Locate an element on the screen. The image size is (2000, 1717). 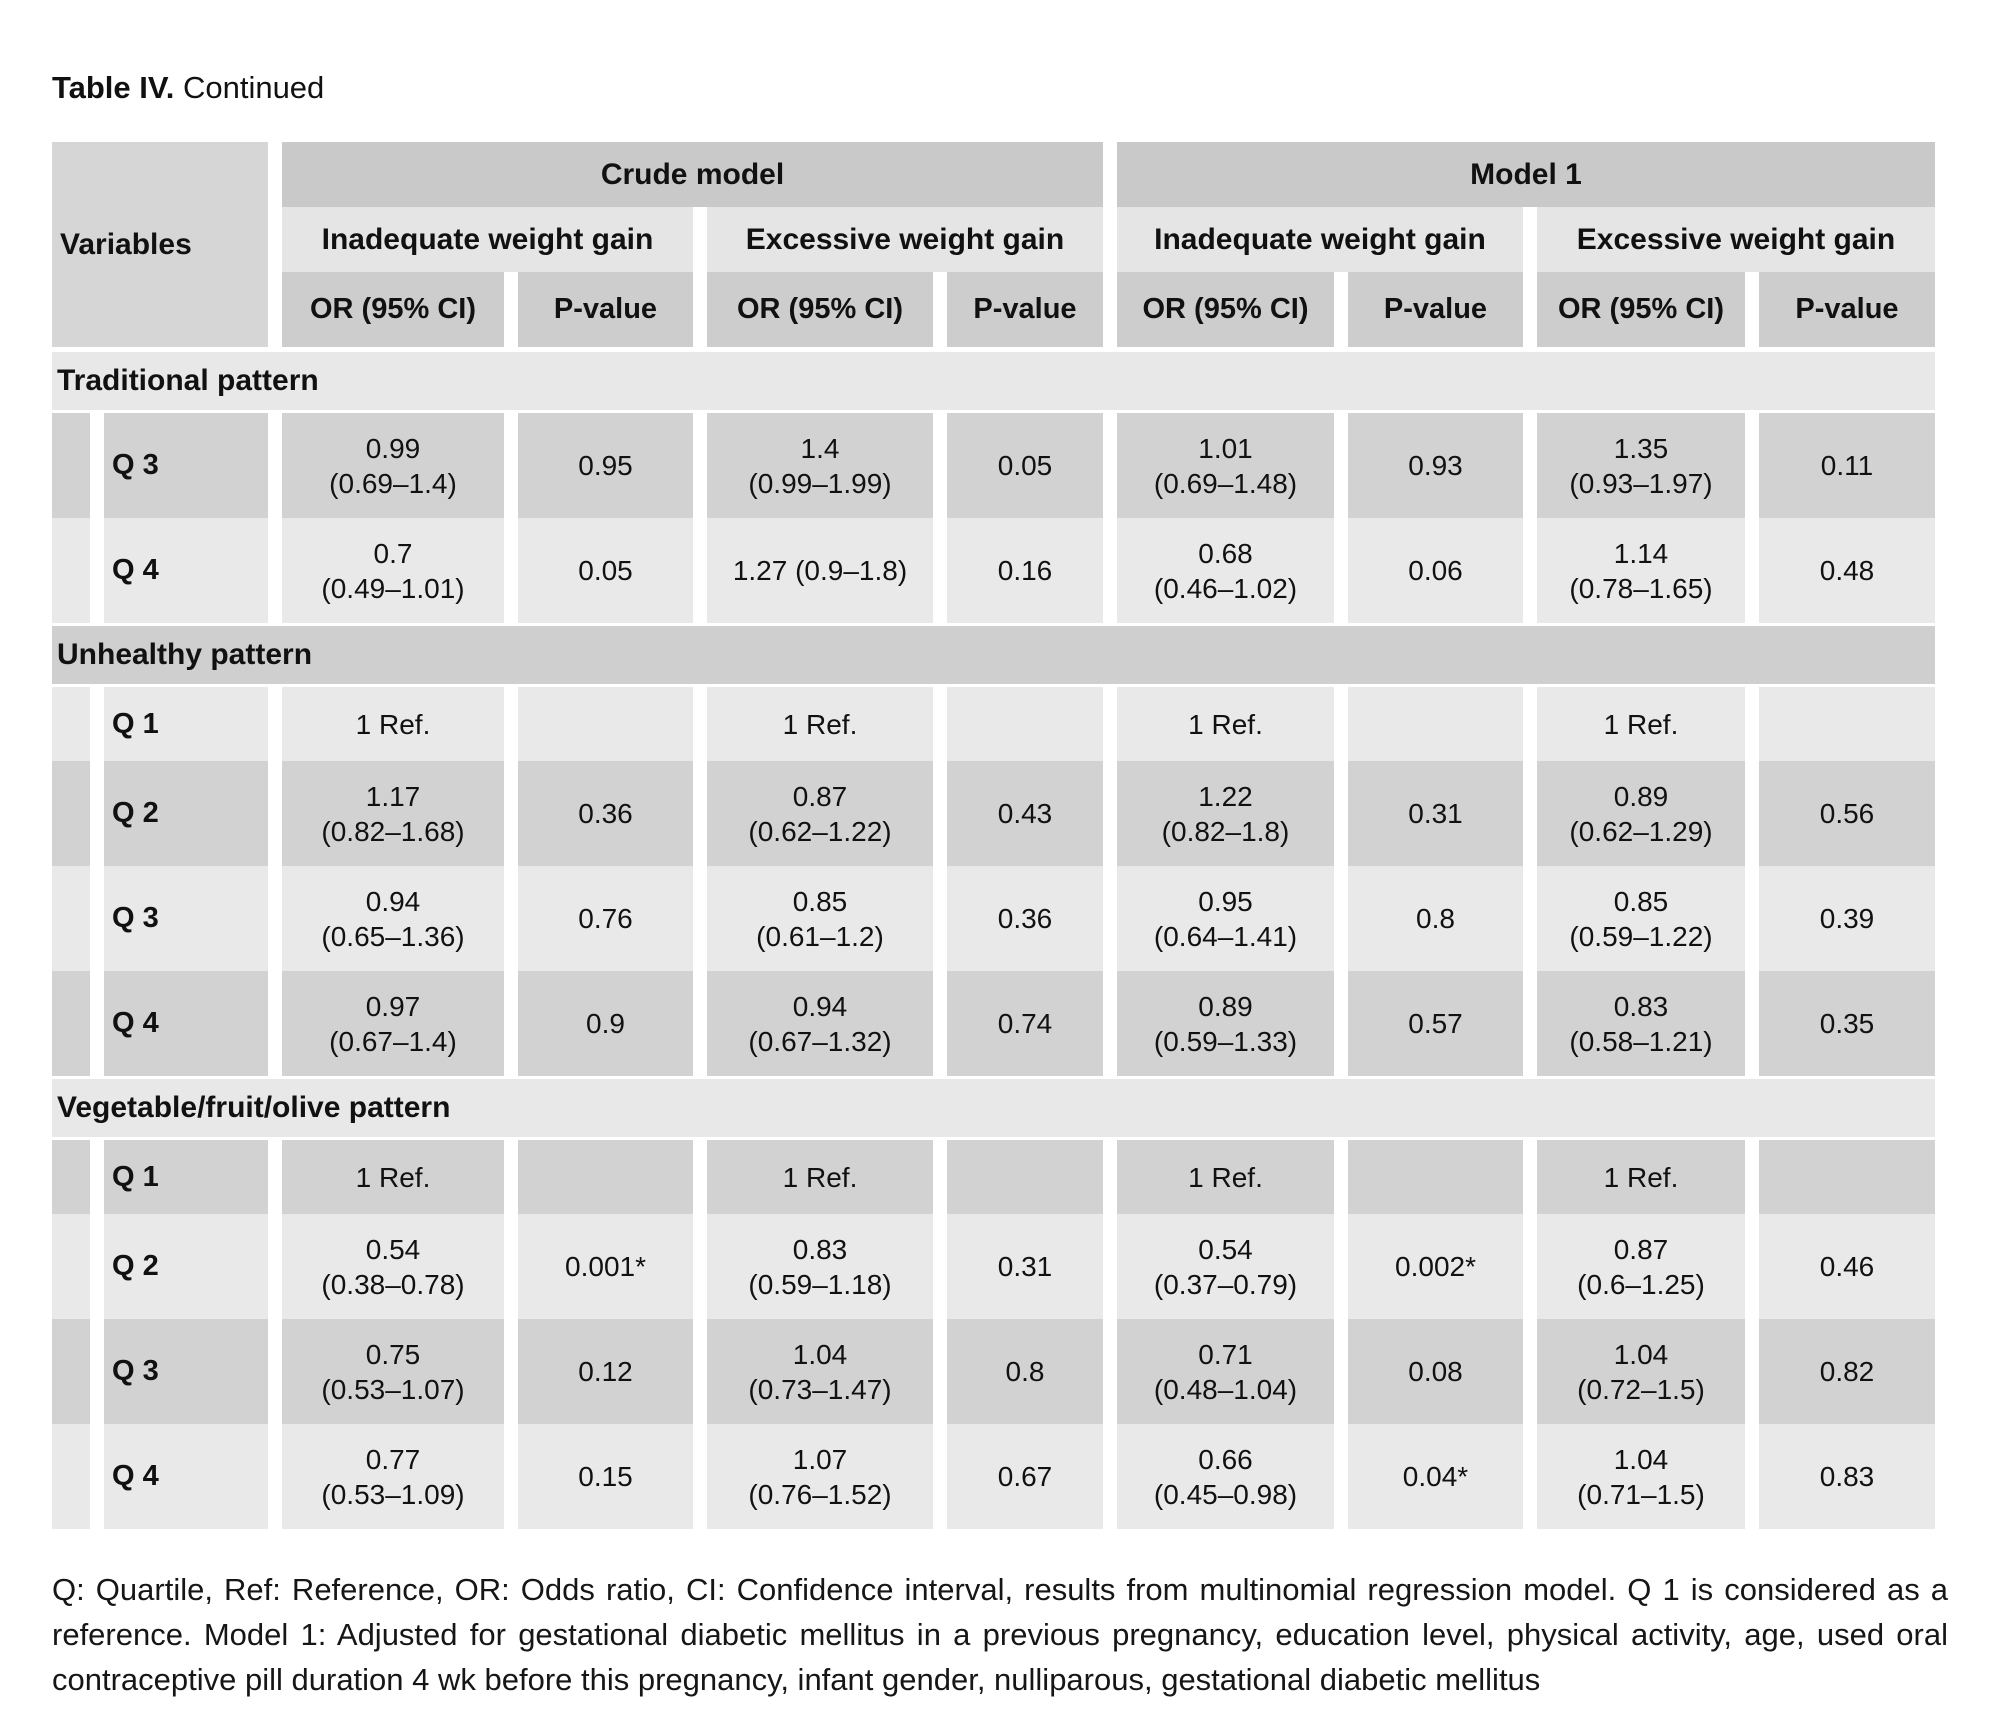
or-ci-cell: 0.97 (0.67–1.4) is located at coordinates (393, 1023).